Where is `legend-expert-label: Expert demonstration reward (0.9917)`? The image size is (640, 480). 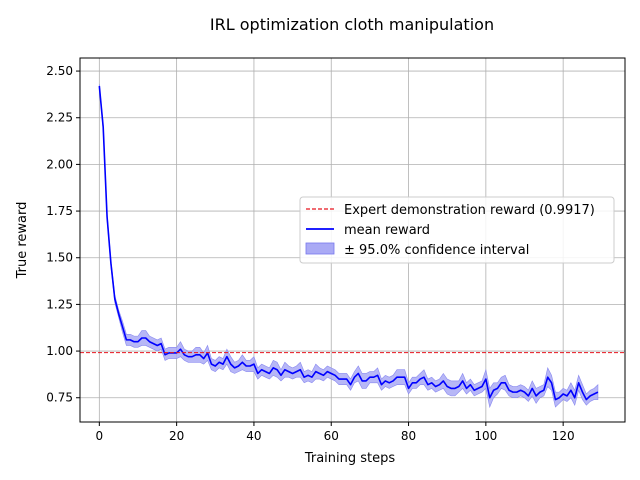 legend-expert-label: Expert demonstration reward (0.9917) is located at coordinates (469, 210).